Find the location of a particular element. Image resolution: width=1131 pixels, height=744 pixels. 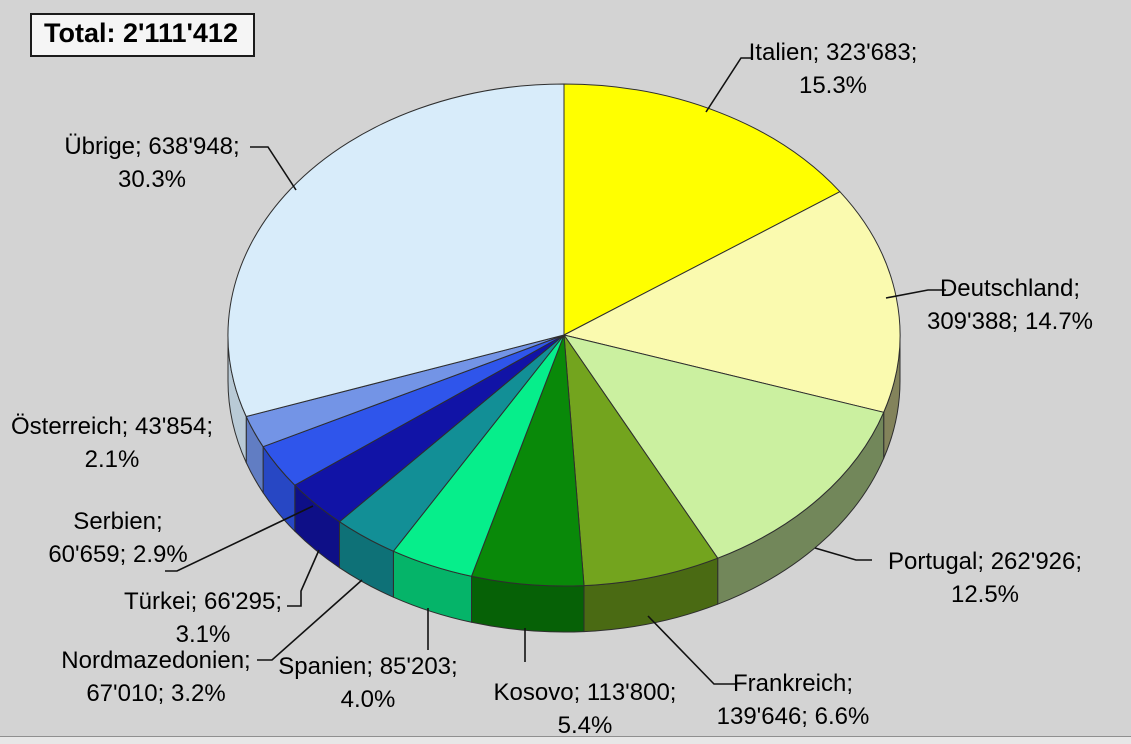

pie-slice-deutschland is located at coordinates (732, 302).